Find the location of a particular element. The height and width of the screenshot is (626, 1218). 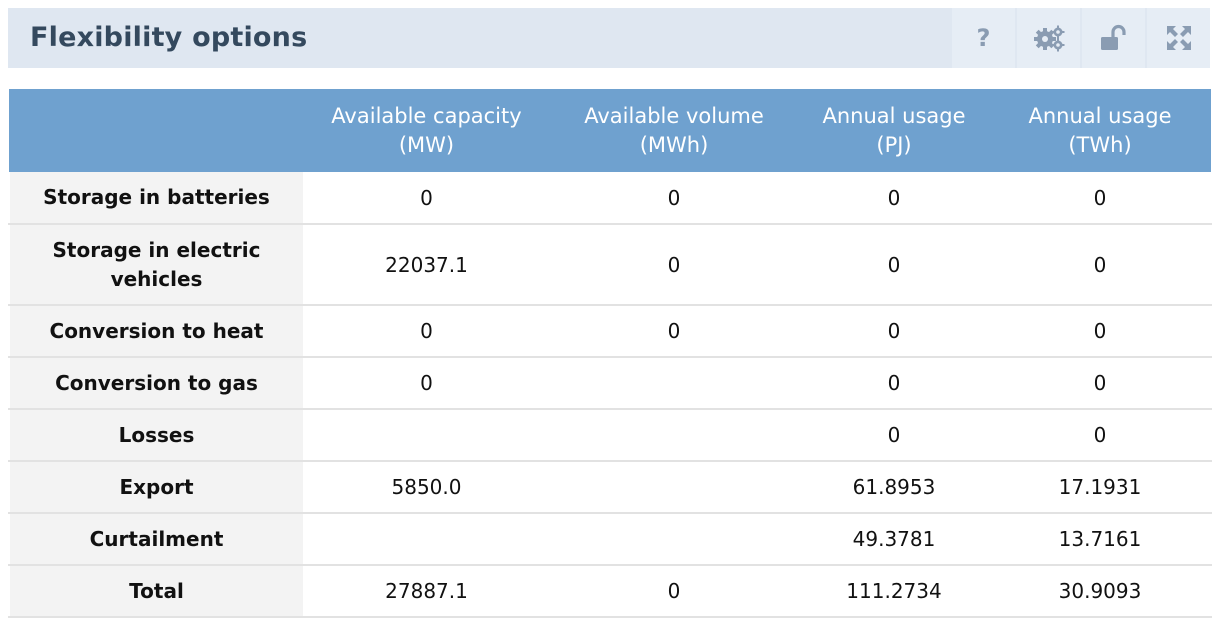

table-cell: 49.3781 is located at coordinates (894, 539).